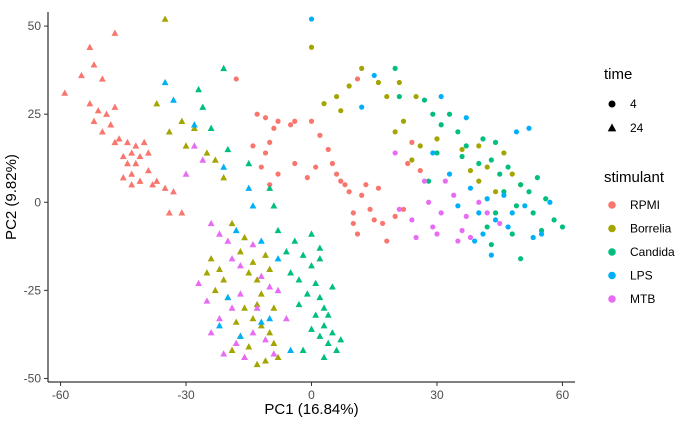 The image size is (680, 428). I want to click on legend-color-key-borrelia, so click(612, 228).